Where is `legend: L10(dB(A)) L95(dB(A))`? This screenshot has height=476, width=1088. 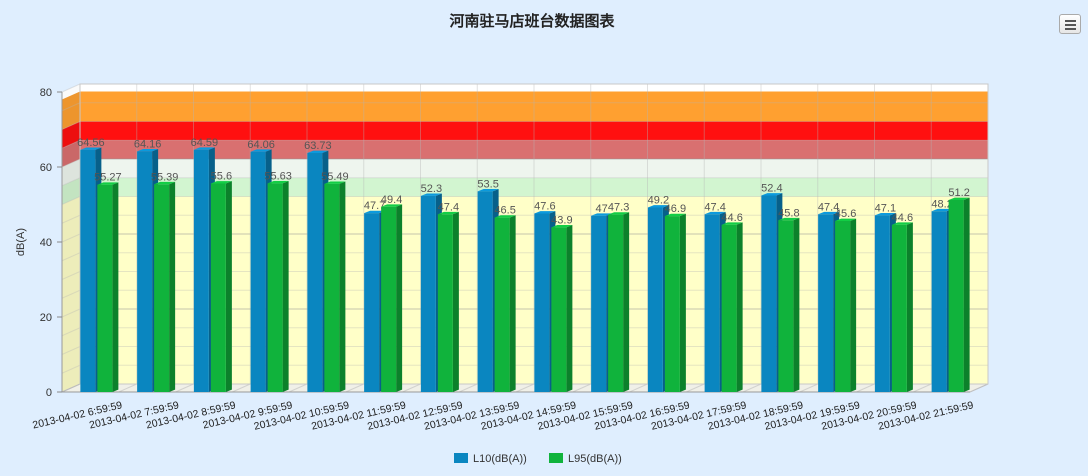 legend: L10(dB(A)) L95(dB(A)) is located at coordinates (538, 459).